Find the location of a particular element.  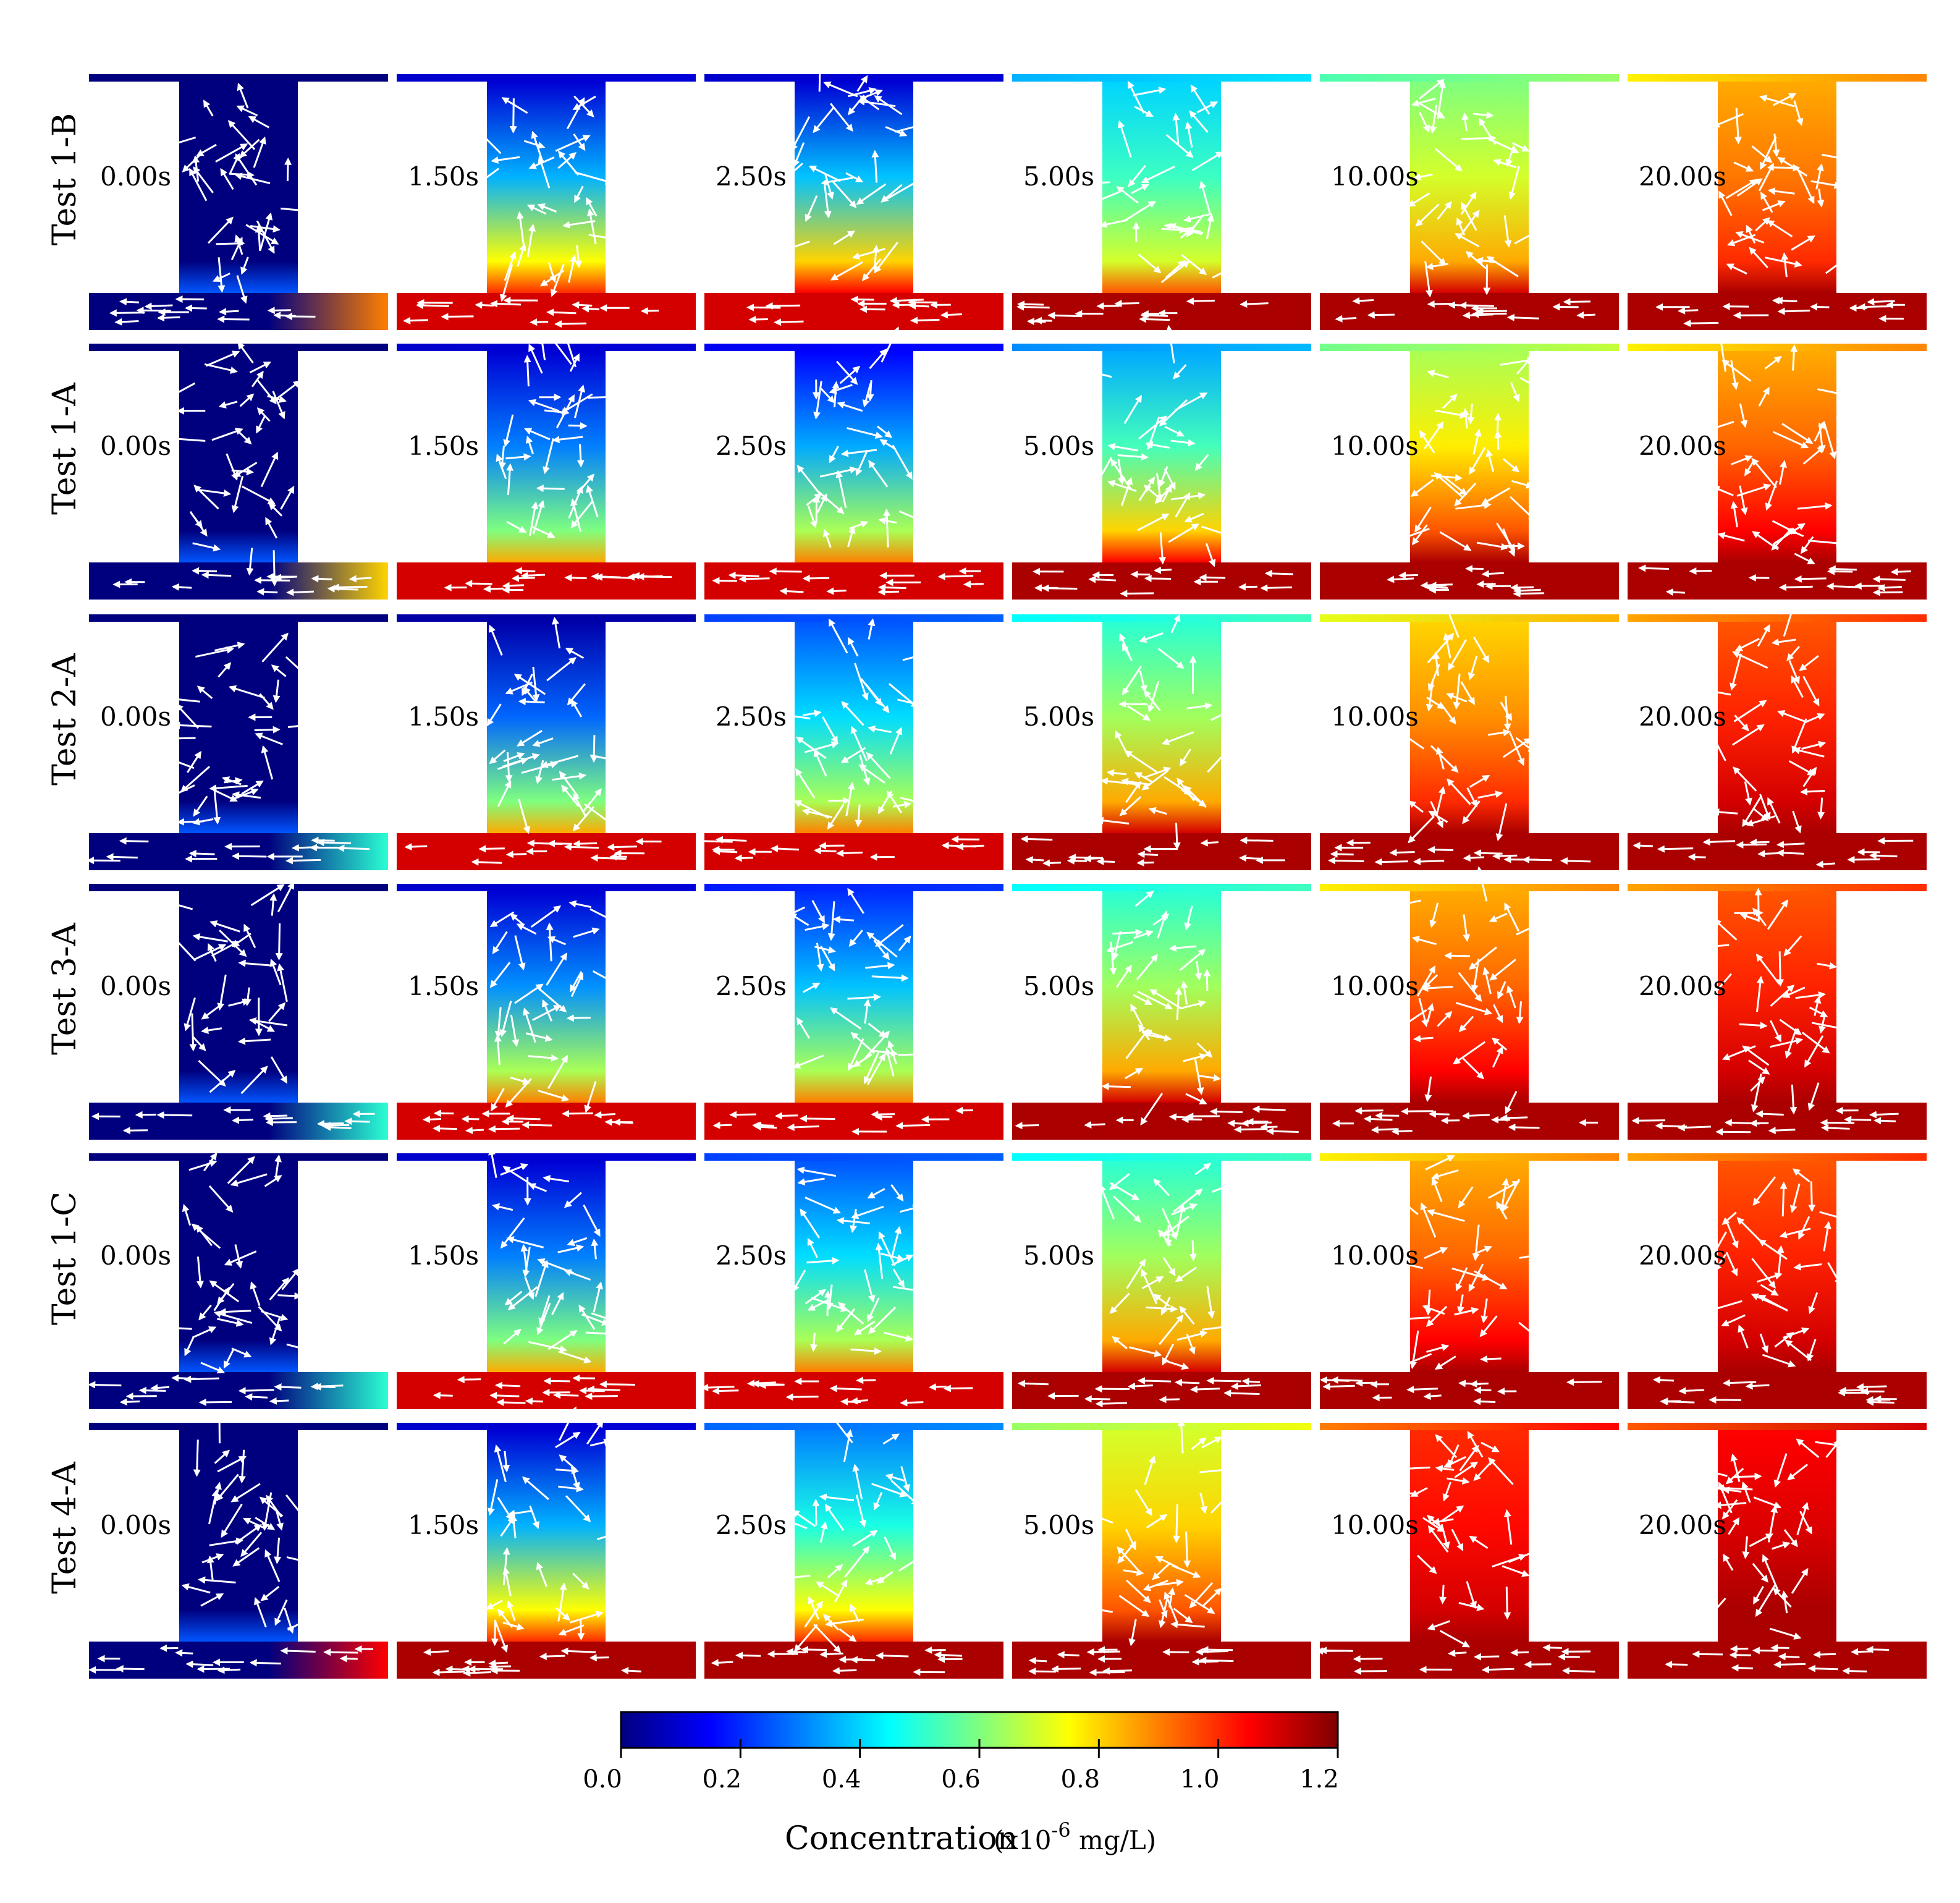

panel-t1b-4: 10.00s is located at coordinates (1469, 202).